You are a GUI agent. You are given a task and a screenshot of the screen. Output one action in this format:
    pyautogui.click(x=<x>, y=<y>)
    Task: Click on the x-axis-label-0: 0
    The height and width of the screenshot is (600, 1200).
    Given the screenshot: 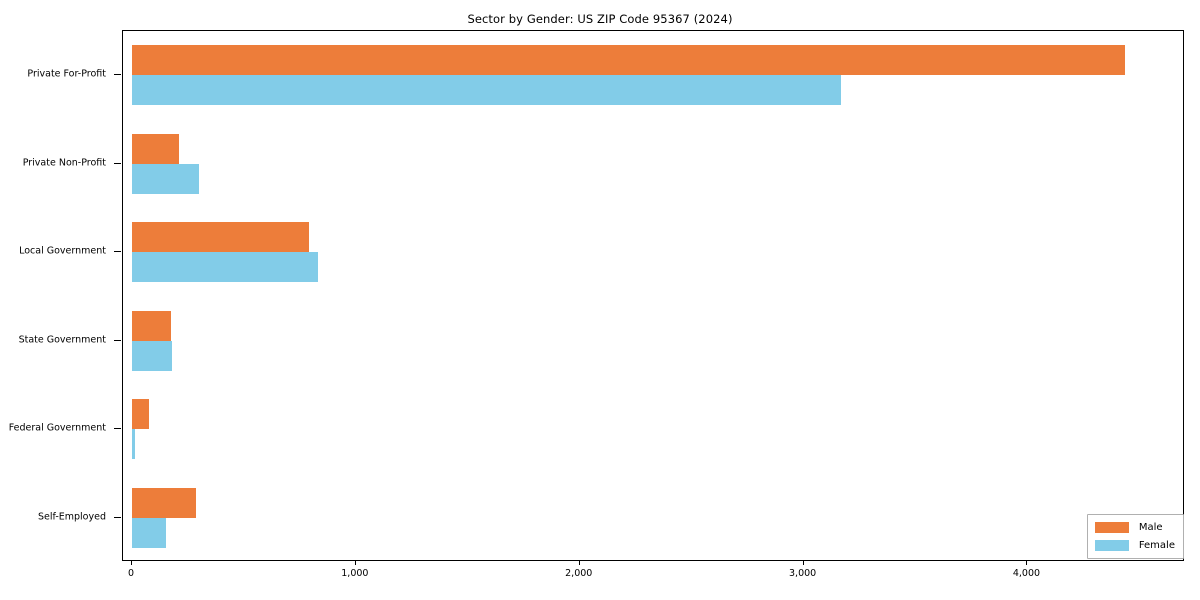 What is the action you would take?
    pyautogui.click(x=131, y=573)
    